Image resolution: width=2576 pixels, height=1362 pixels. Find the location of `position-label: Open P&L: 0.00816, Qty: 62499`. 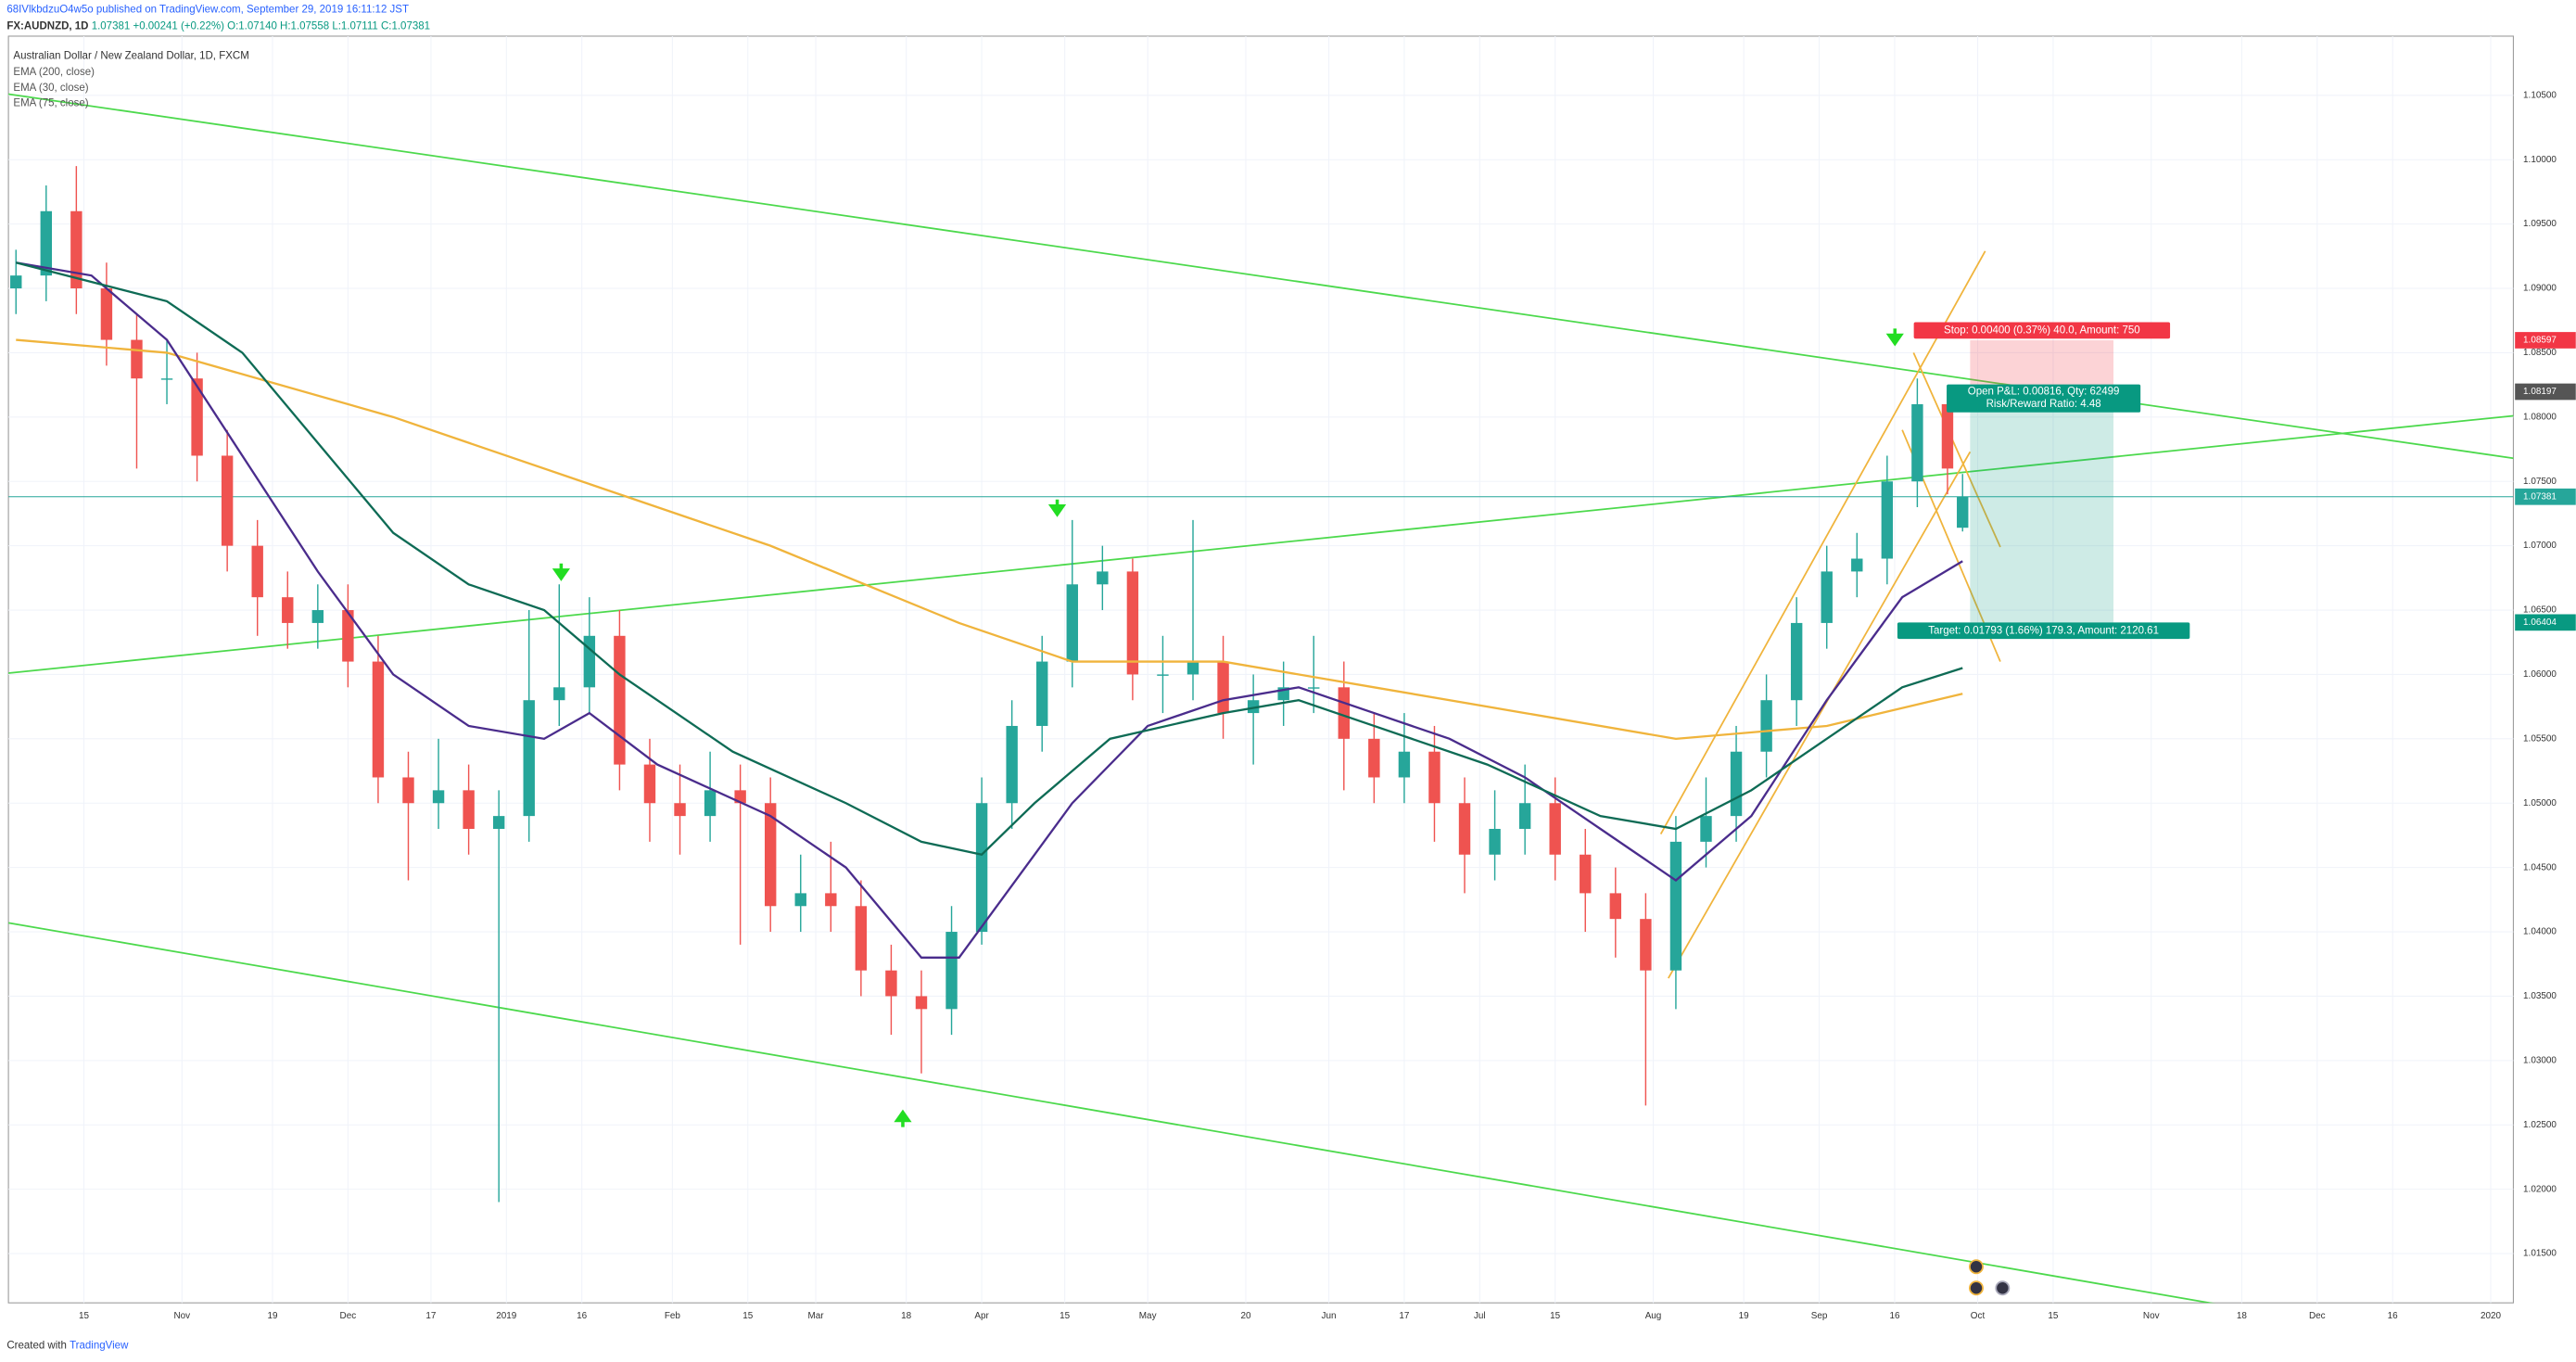

position-label: Open P&L: 0.00816, Qty: 62499 is located at coordinates (2044, 393).